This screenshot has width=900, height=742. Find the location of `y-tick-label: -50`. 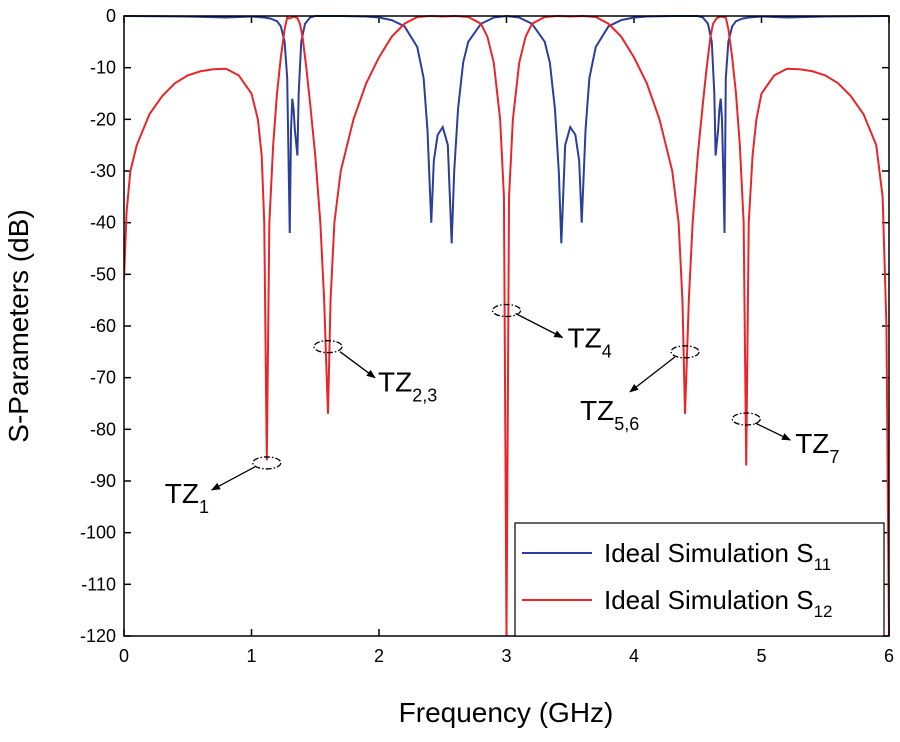

y-tick-label: -50 is located at coordinates (103, 274).